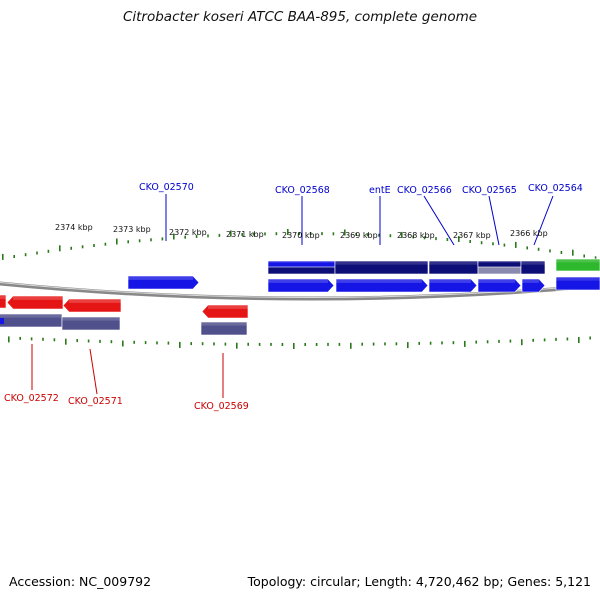 This screenshot has width=600, height=600. I want to click on scale-label: 2368 kbp, so click(416, 235).